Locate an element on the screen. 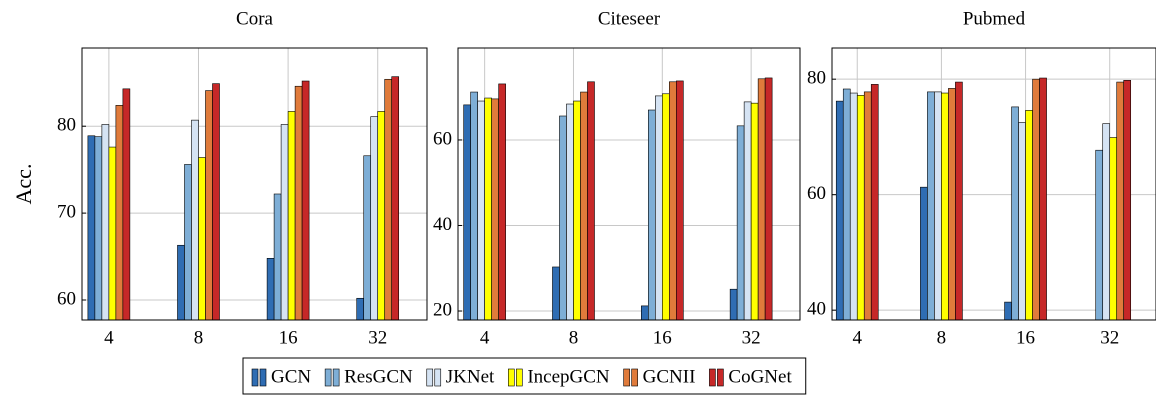 The image size is (1156, 402). legend-label: GCNII is located at coordinates (669, 376).